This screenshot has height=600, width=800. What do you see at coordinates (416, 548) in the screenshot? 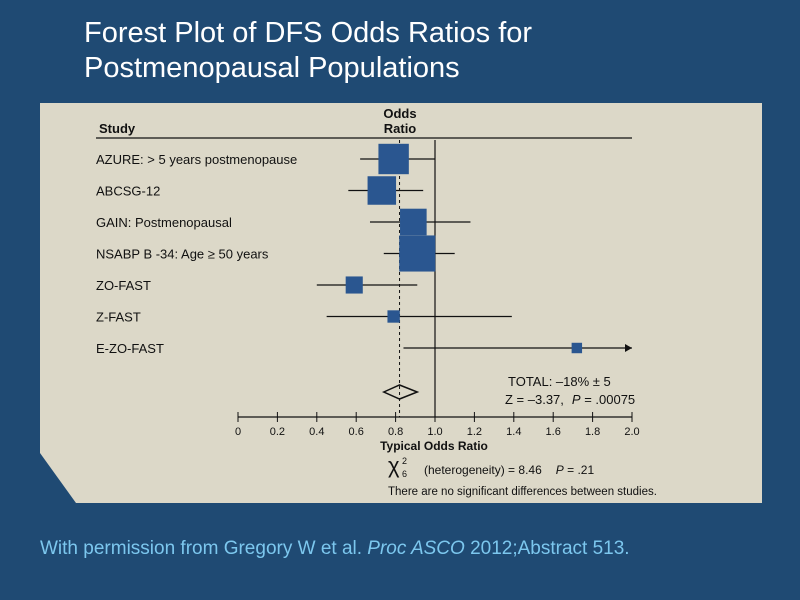
I see `citation-journal: Proc ASCO` at bounding box center [416, 548].